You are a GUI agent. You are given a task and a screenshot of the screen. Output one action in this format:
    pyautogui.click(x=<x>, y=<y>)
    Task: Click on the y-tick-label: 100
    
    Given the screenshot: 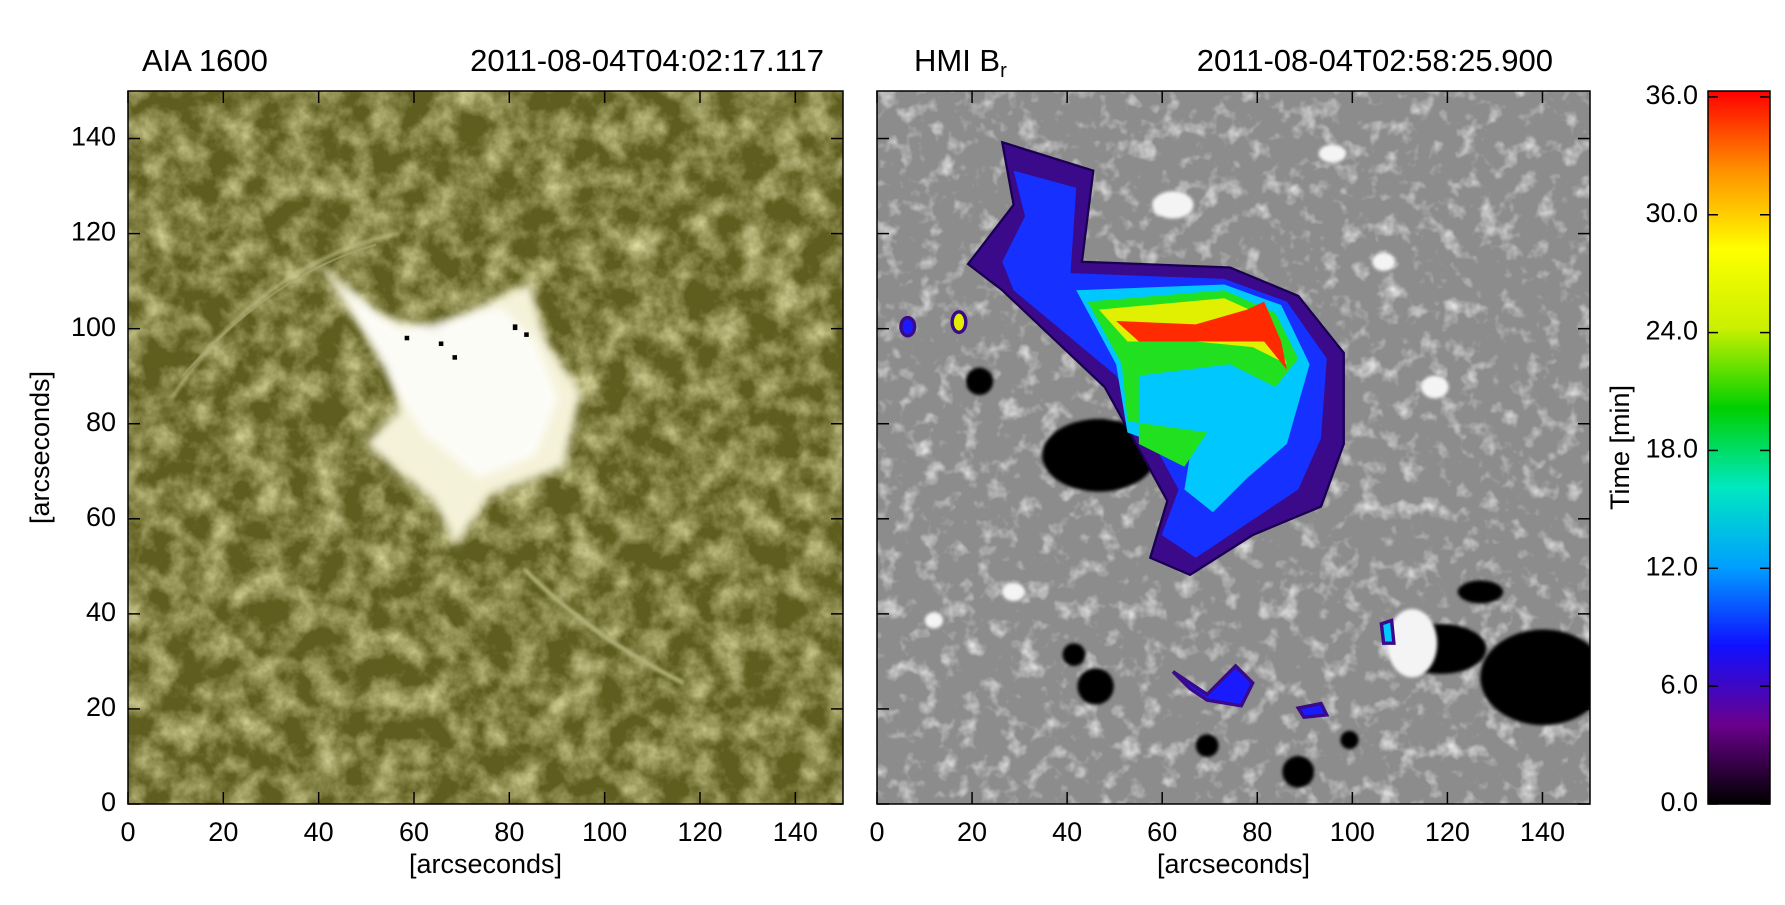 What is the action you would take?
    pyautogui.click(x=93, y=327)
    